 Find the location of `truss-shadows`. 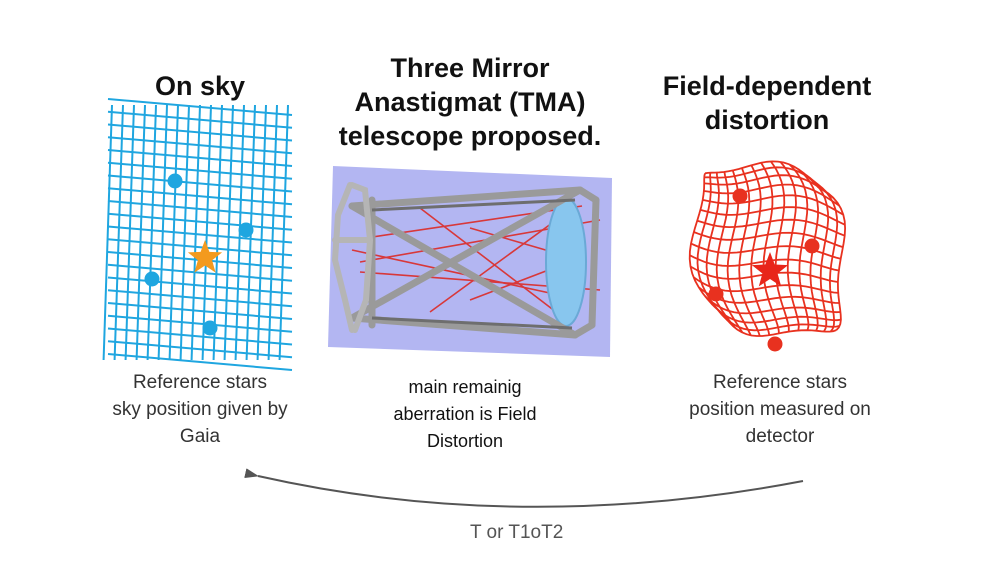

truss-shadows is located at coordinates (473, 264).